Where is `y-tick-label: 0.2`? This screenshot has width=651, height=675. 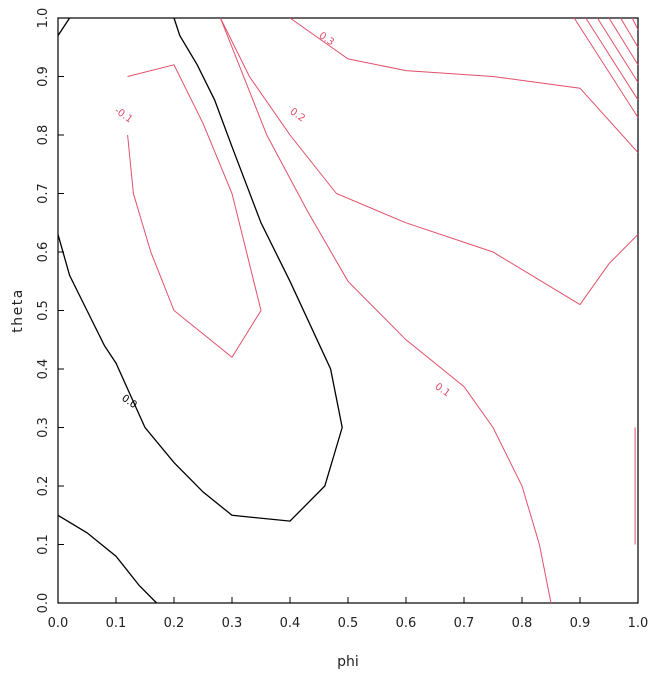 y-tick-label: 0.2 is located at coordinates (43, 486).